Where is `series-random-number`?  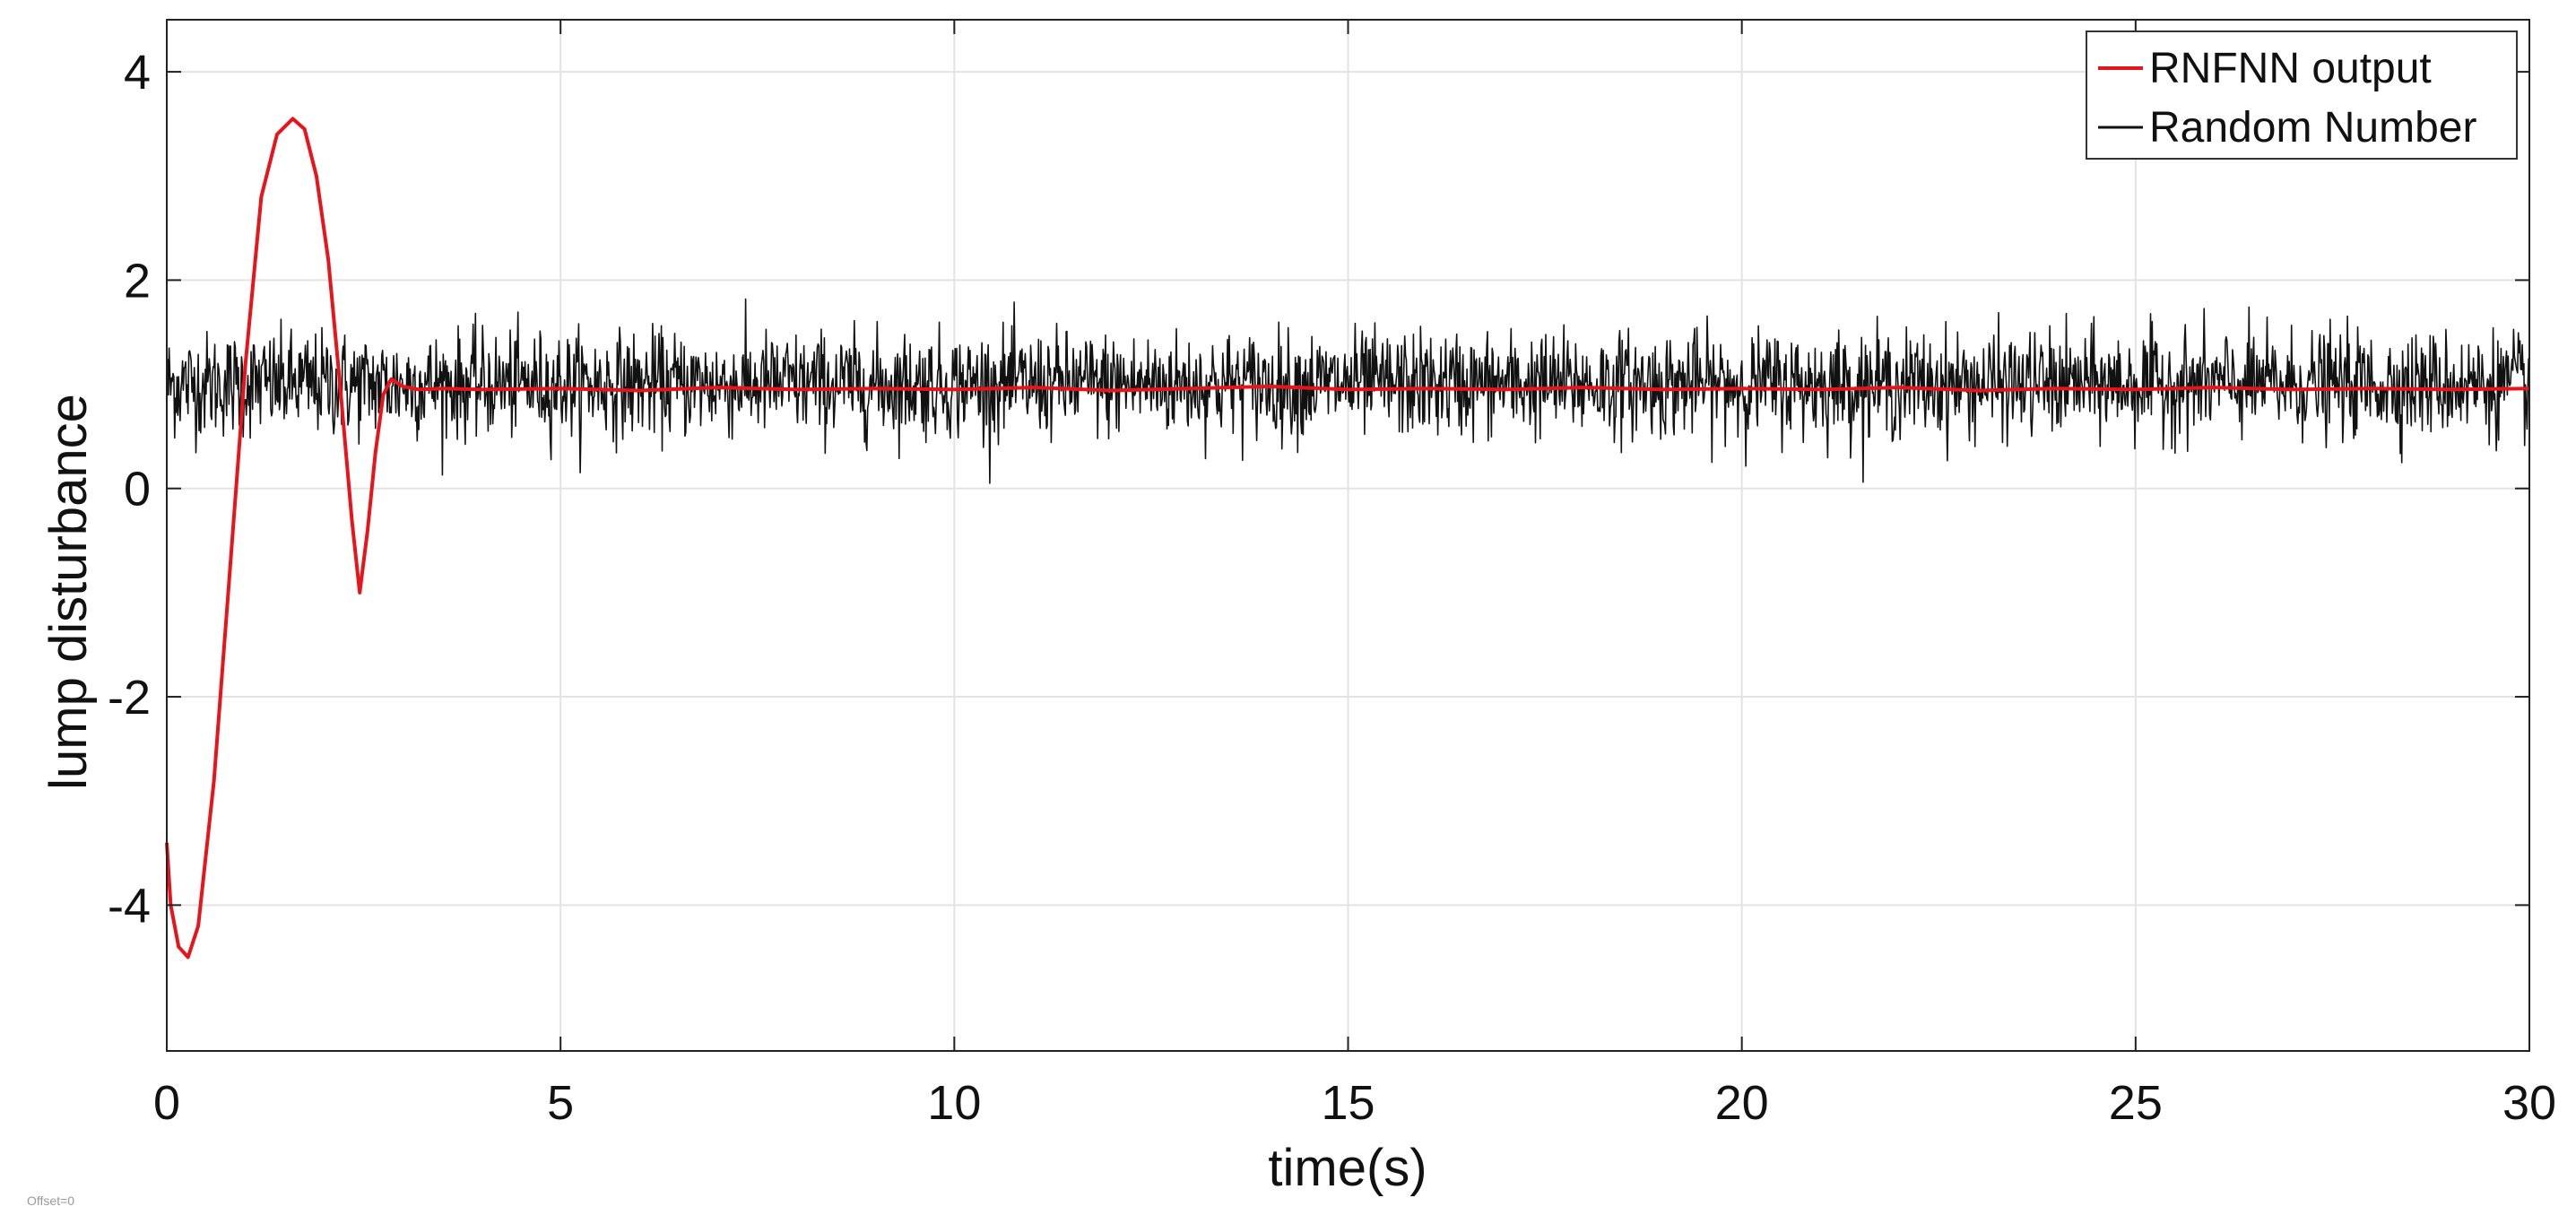
series-random-number is located at coordinates (1348, 391).